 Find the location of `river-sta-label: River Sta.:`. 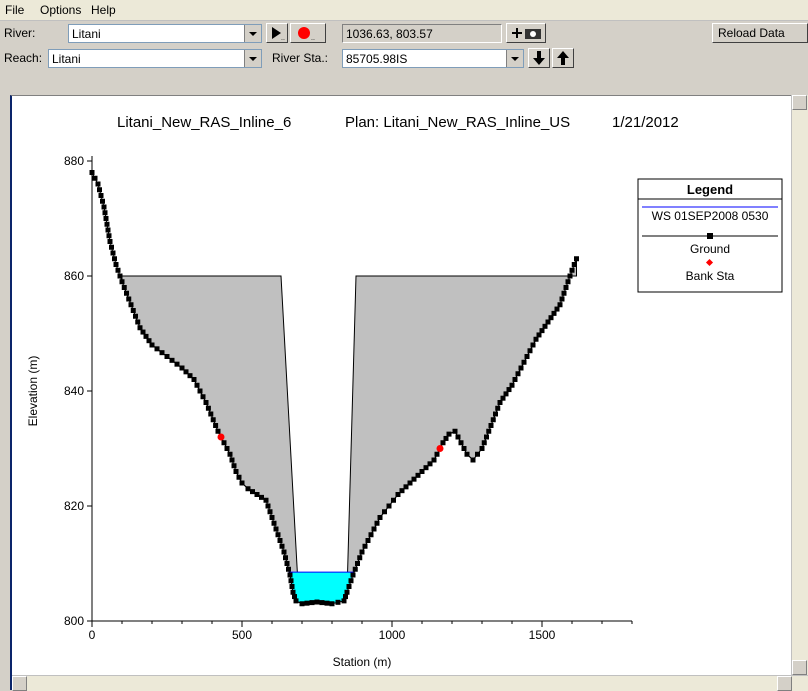

river-sta-label: River Sta.: is located at coordinates (300, 58).